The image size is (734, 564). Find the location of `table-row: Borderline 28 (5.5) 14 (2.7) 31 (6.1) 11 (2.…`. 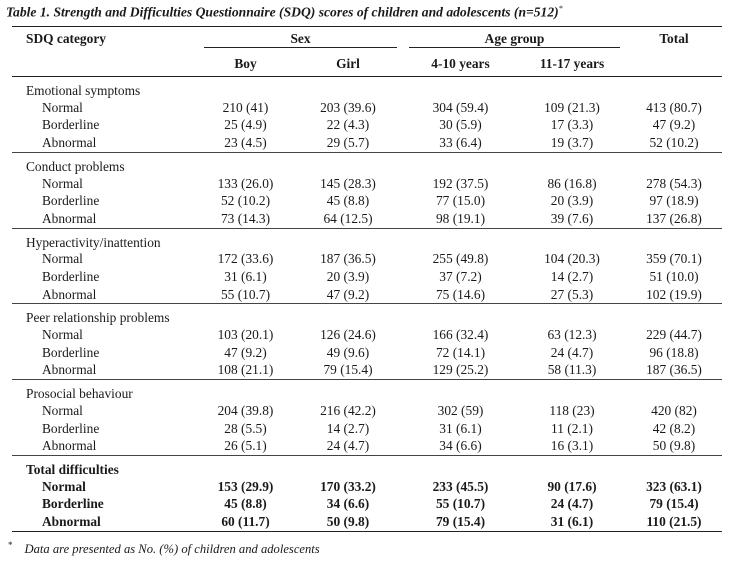

table-row: Borderline 28 (5.5) 14 (2.7) 31 (6.1) 11 (2.… is located at coordinates (367, 429).